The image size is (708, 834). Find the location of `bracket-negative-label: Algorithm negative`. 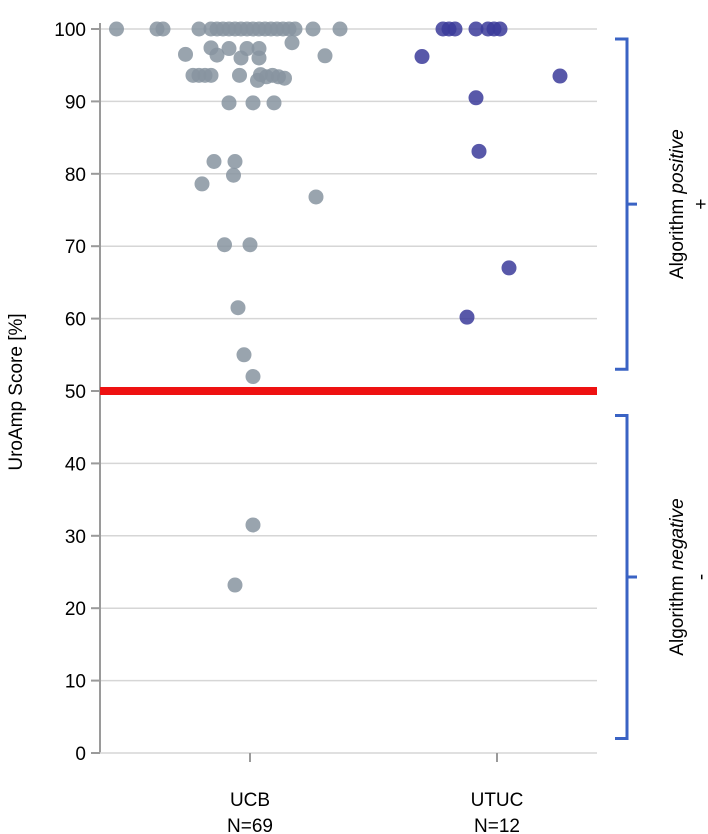

bracket-negative-label: Algorithm negative is located at coordinates (677, 576).